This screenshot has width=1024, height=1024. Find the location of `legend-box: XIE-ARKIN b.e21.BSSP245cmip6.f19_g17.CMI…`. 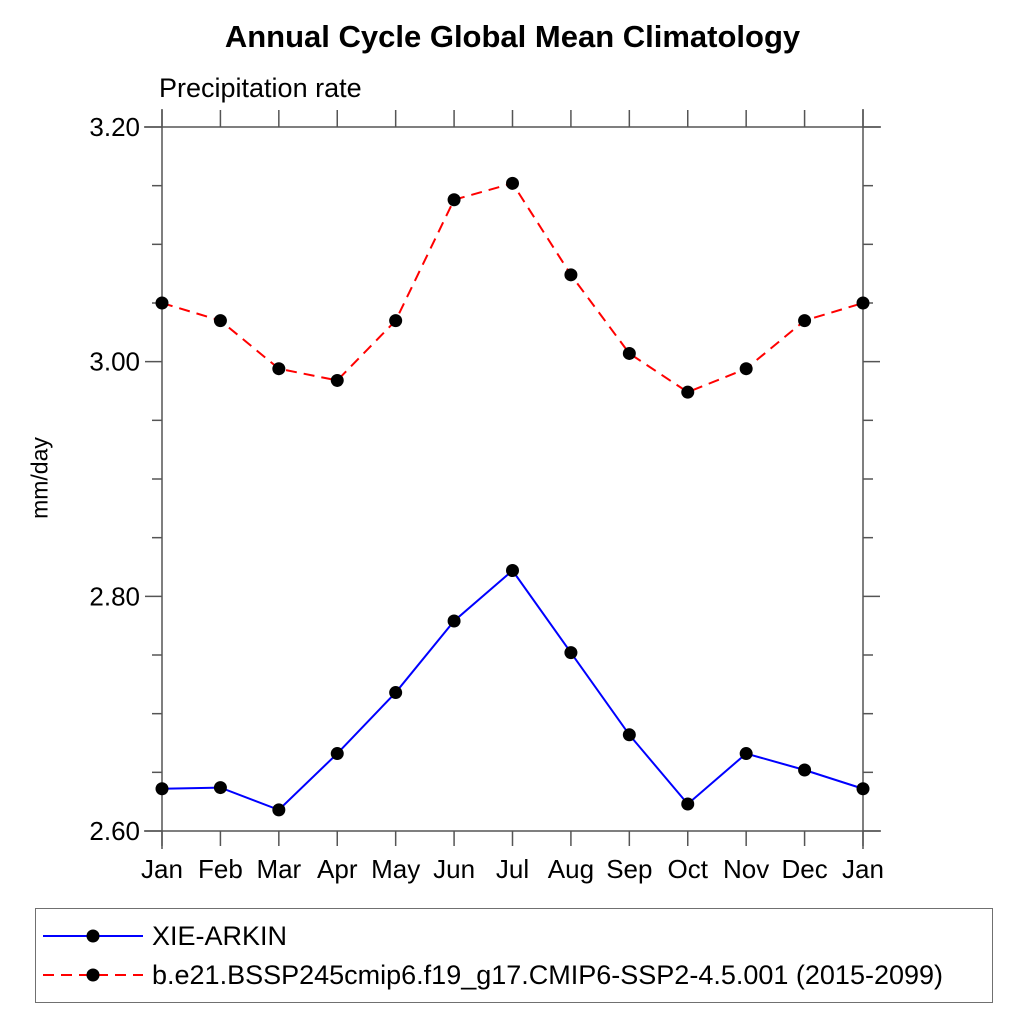

legend-box: XIE-ARKIN b.e21.BSSP245cmip6.f19_g17.CMI… is located at coordinates (514, 955).